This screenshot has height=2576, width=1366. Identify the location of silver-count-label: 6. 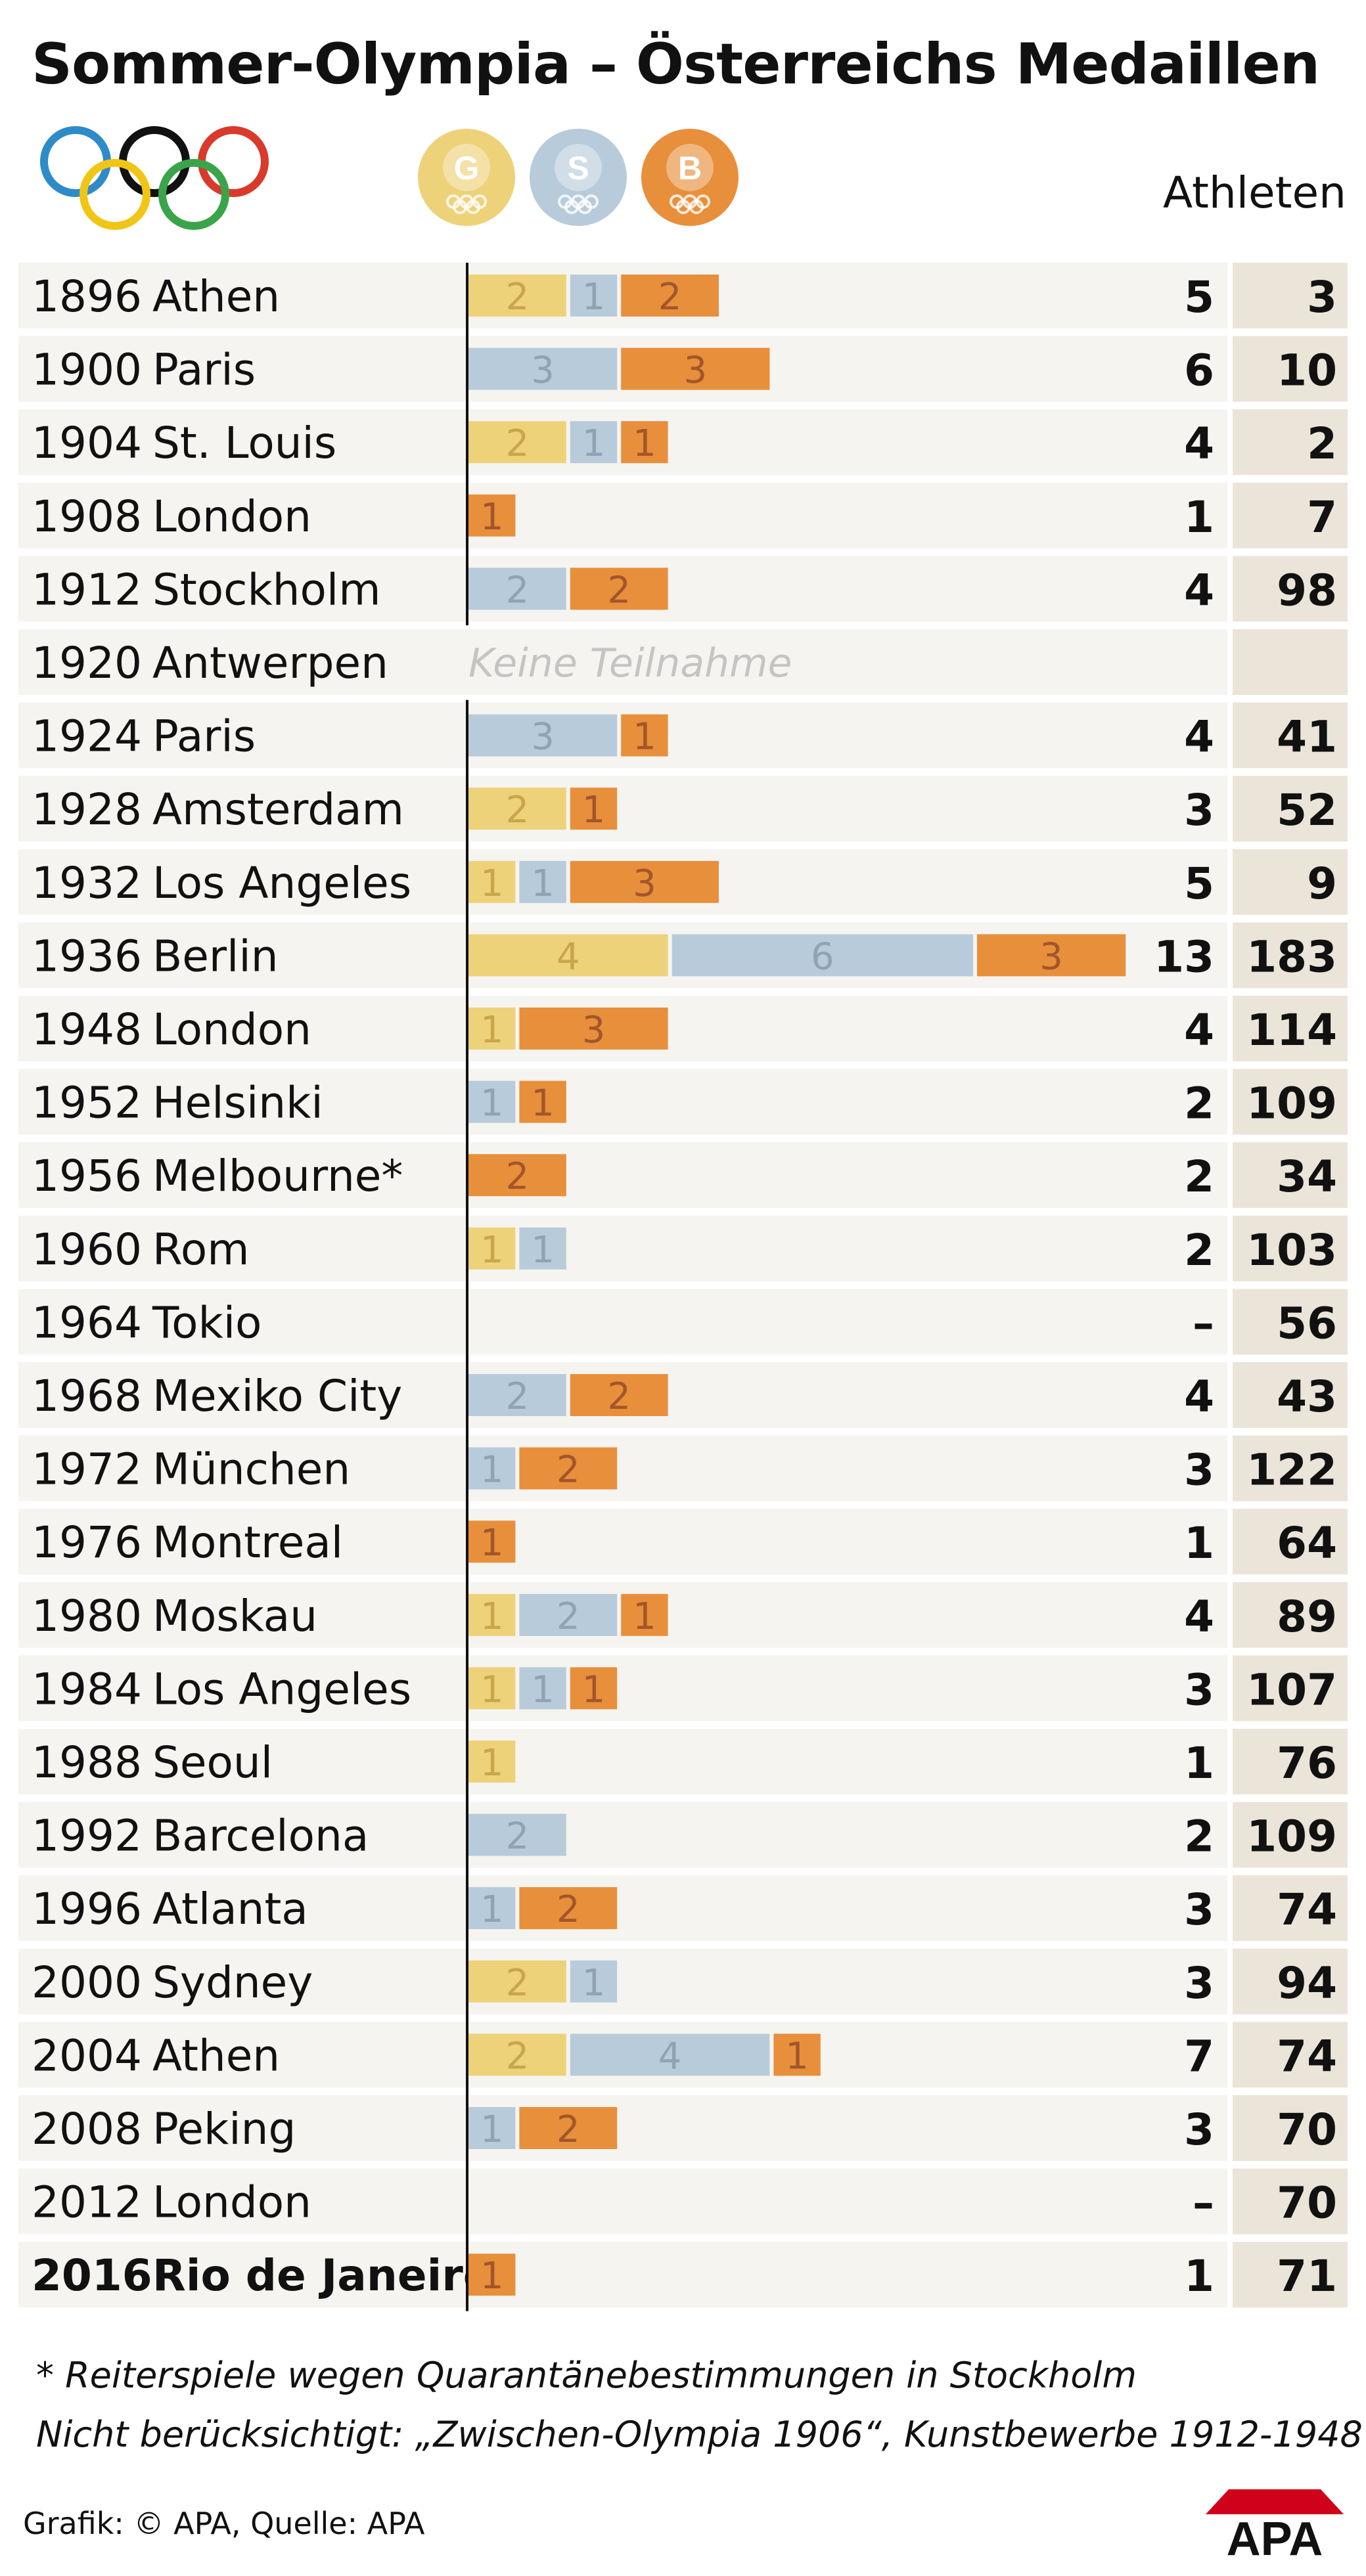
(823, 957).